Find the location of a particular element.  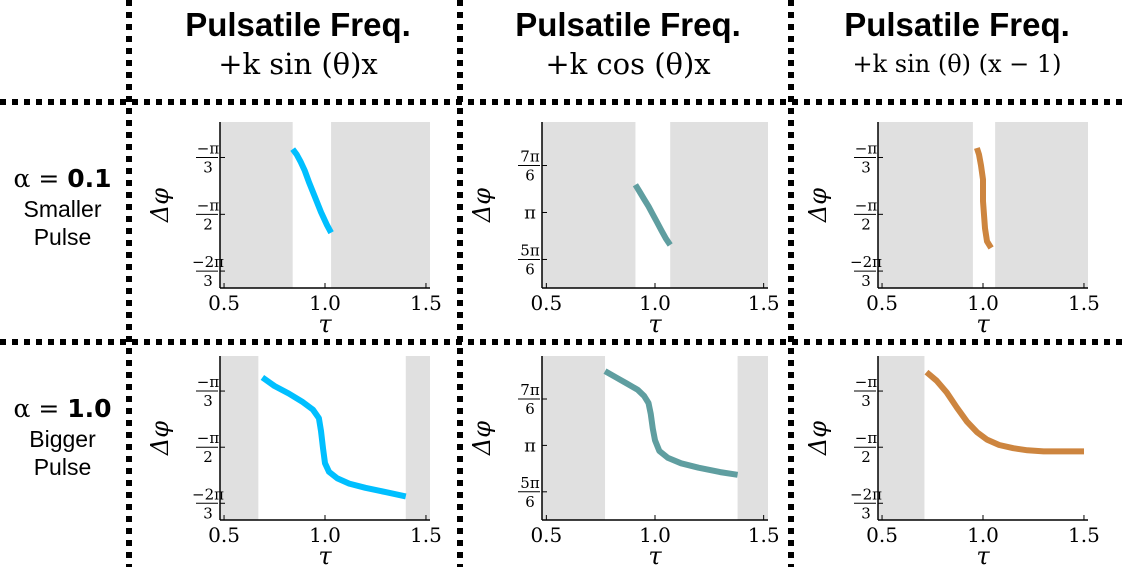

row-header-2: α = 1.0 Bigger Pulse is located at coordinates (62, 437).